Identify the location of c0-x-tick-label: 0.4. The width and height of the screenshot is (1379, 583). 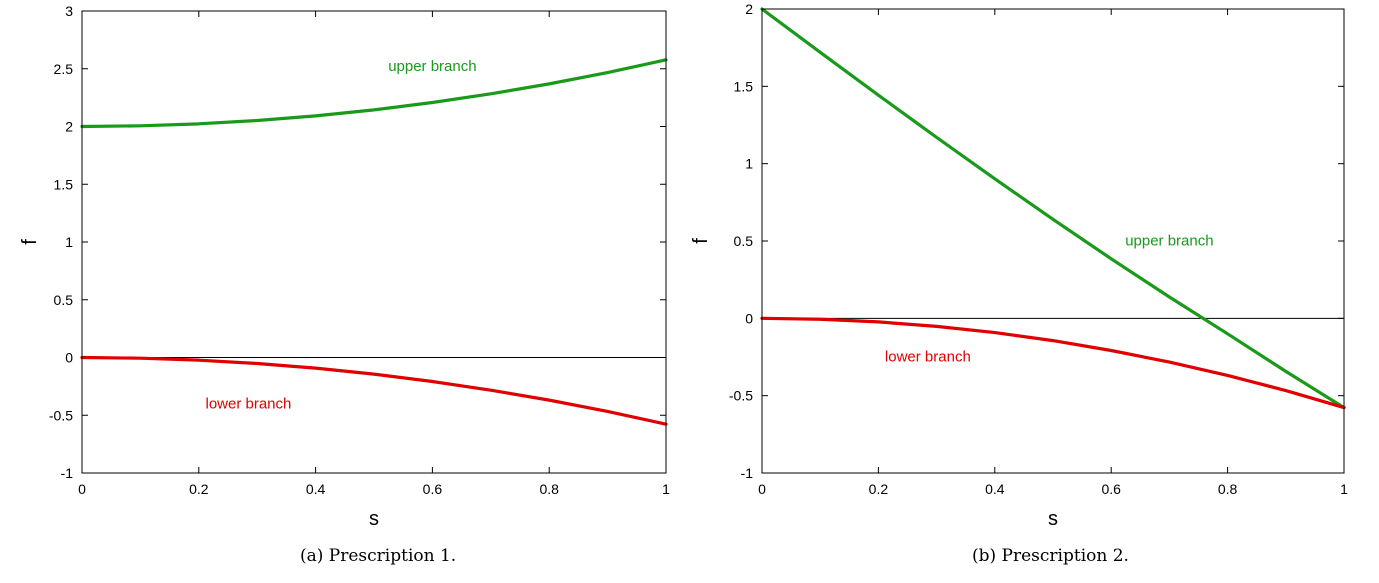
(316, 489).